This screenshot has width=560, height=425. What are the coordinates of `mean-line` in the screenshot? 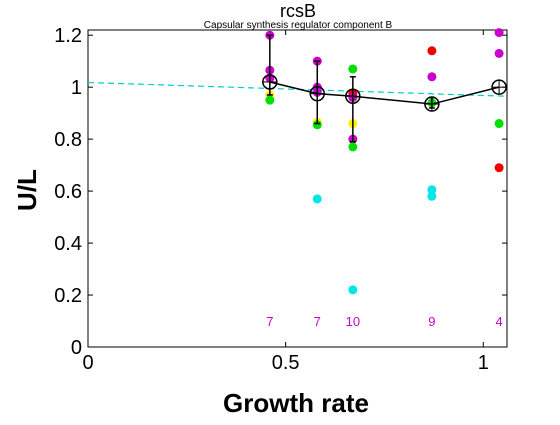 It's located at (384, 93).